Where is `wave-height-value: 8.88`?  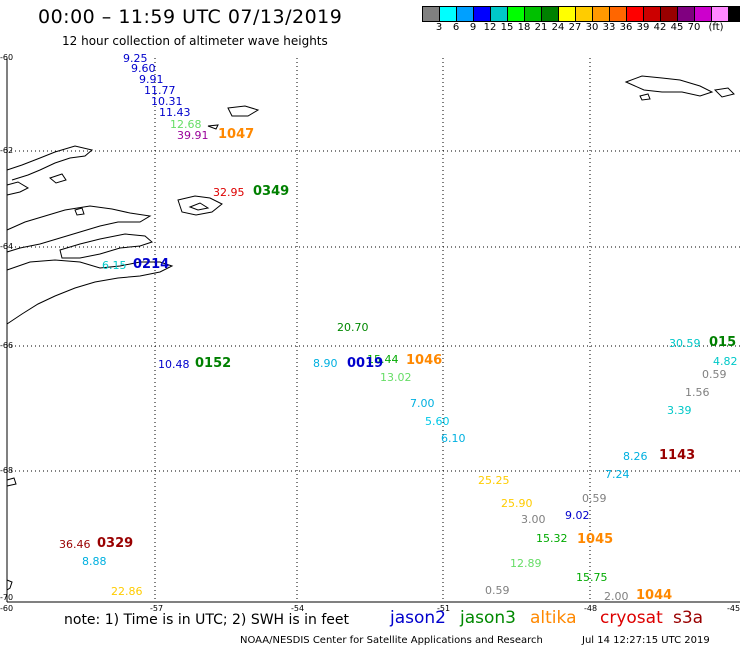 wave-height-value: 8.88 is located at coordinates (94, 561).